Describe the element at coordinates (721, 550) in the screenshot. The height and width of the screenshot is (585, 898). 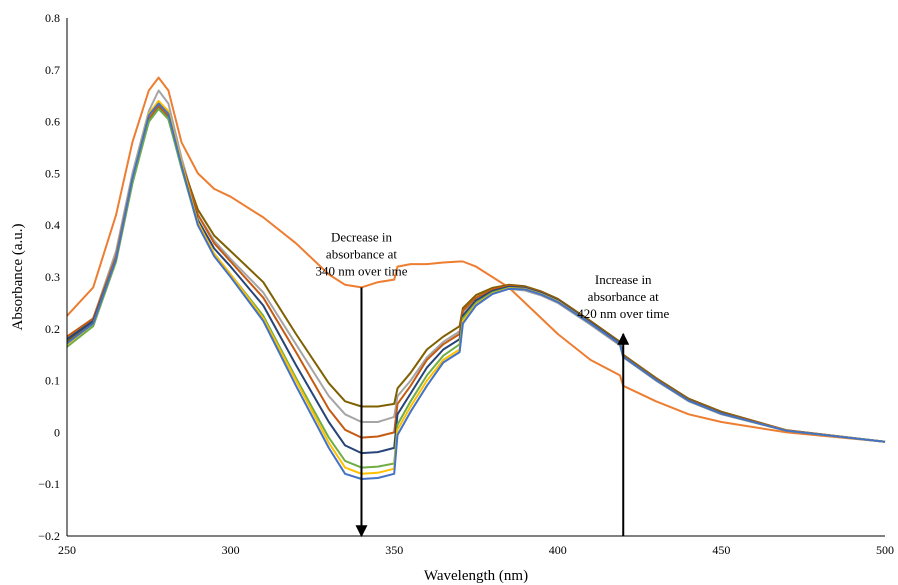
I see `x-tick-label: 450` at that location.